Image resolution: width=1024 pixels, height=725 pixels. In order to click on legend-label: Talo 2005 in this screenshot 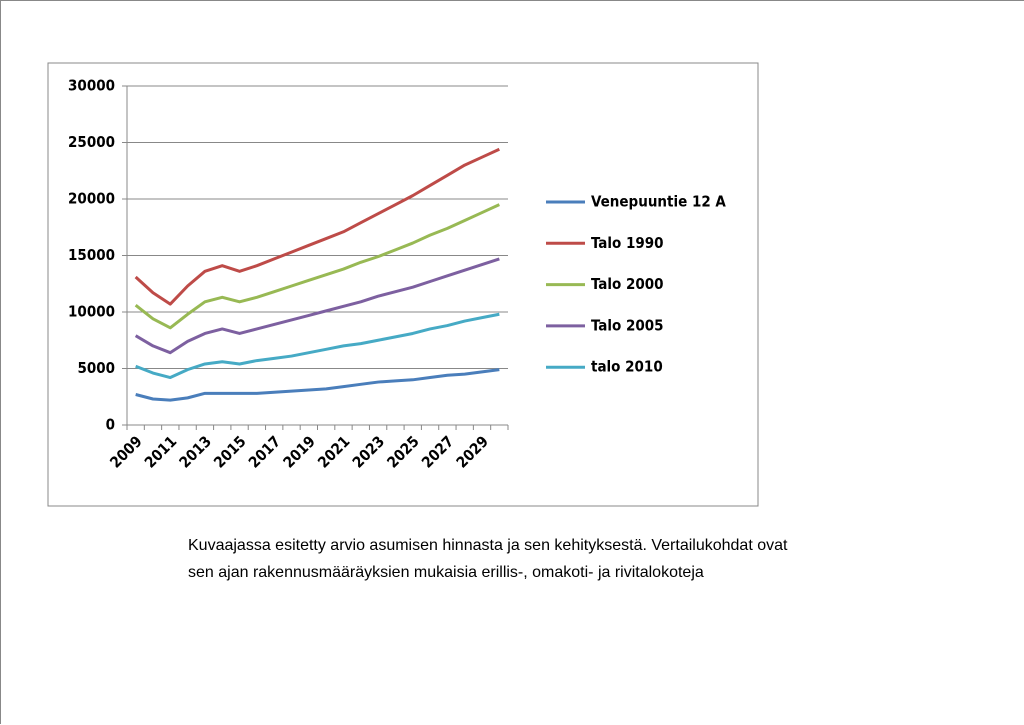, I will do `click(627, 325)`.